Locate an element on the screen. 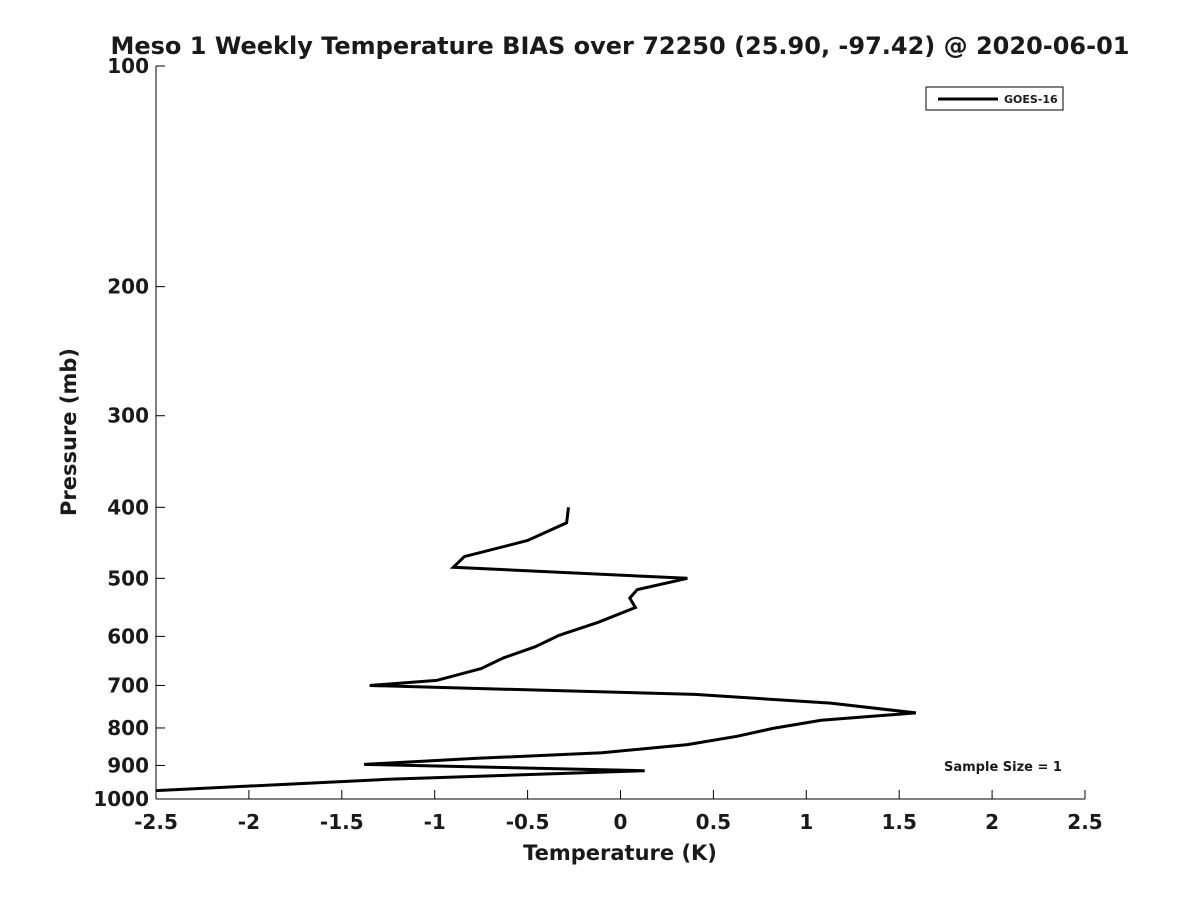 The height and width of the screenshot is (900, 1200). x-tick-label: -1 is located at coordinates (435, 822).